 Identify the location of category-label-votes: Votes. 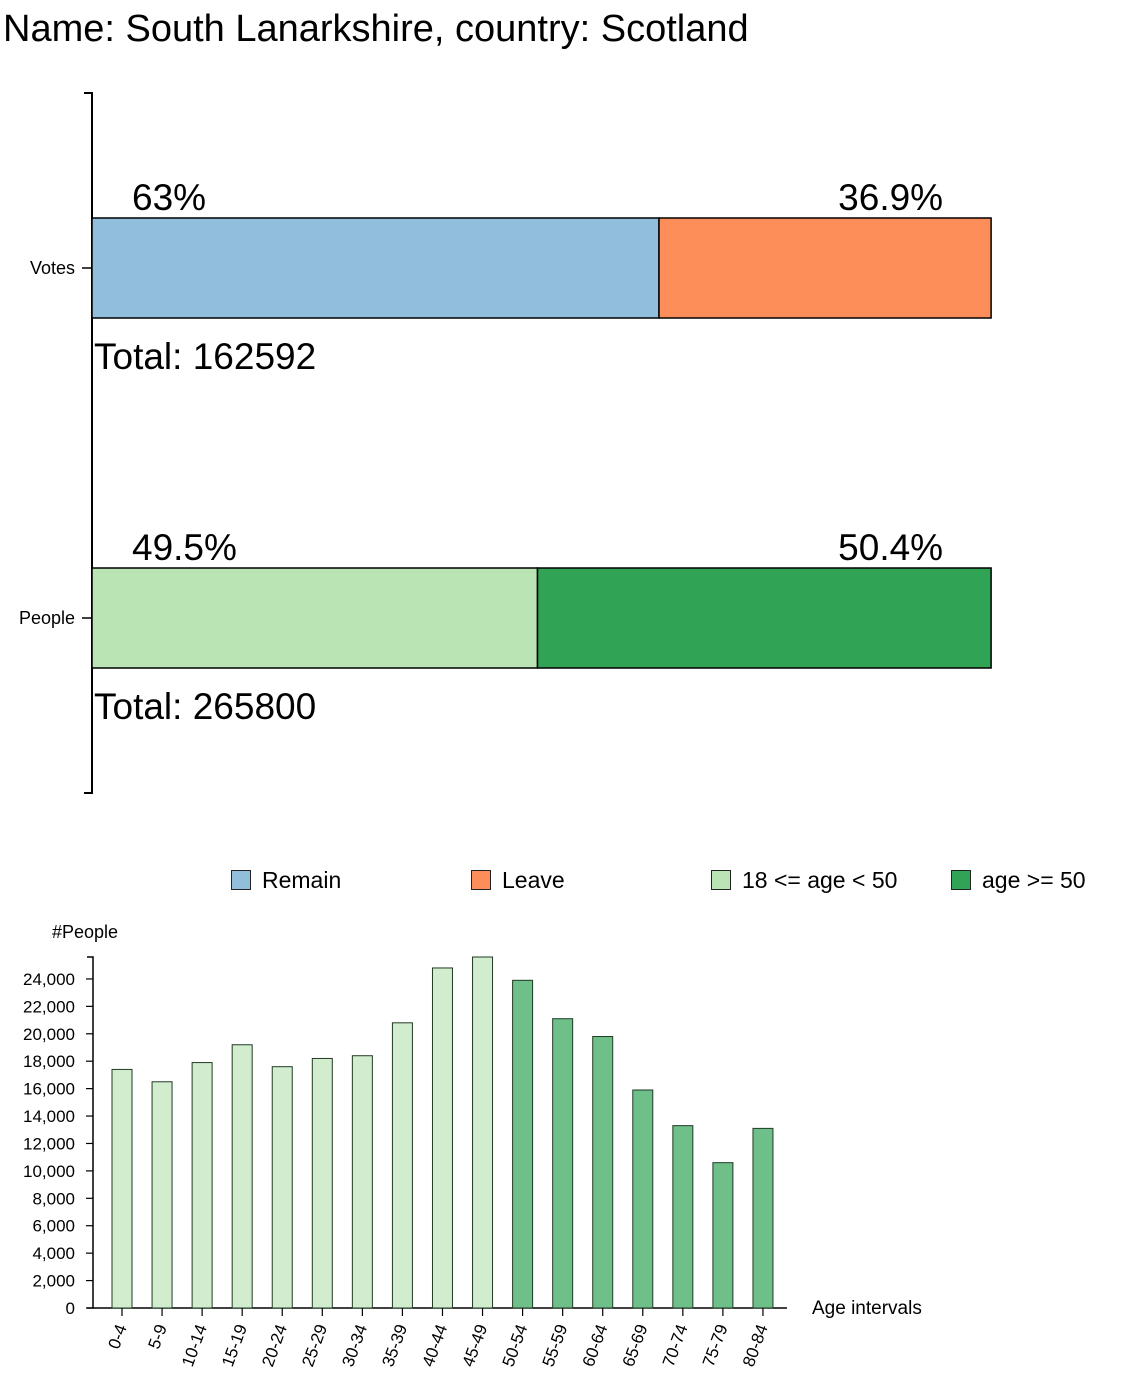
(52, 268).